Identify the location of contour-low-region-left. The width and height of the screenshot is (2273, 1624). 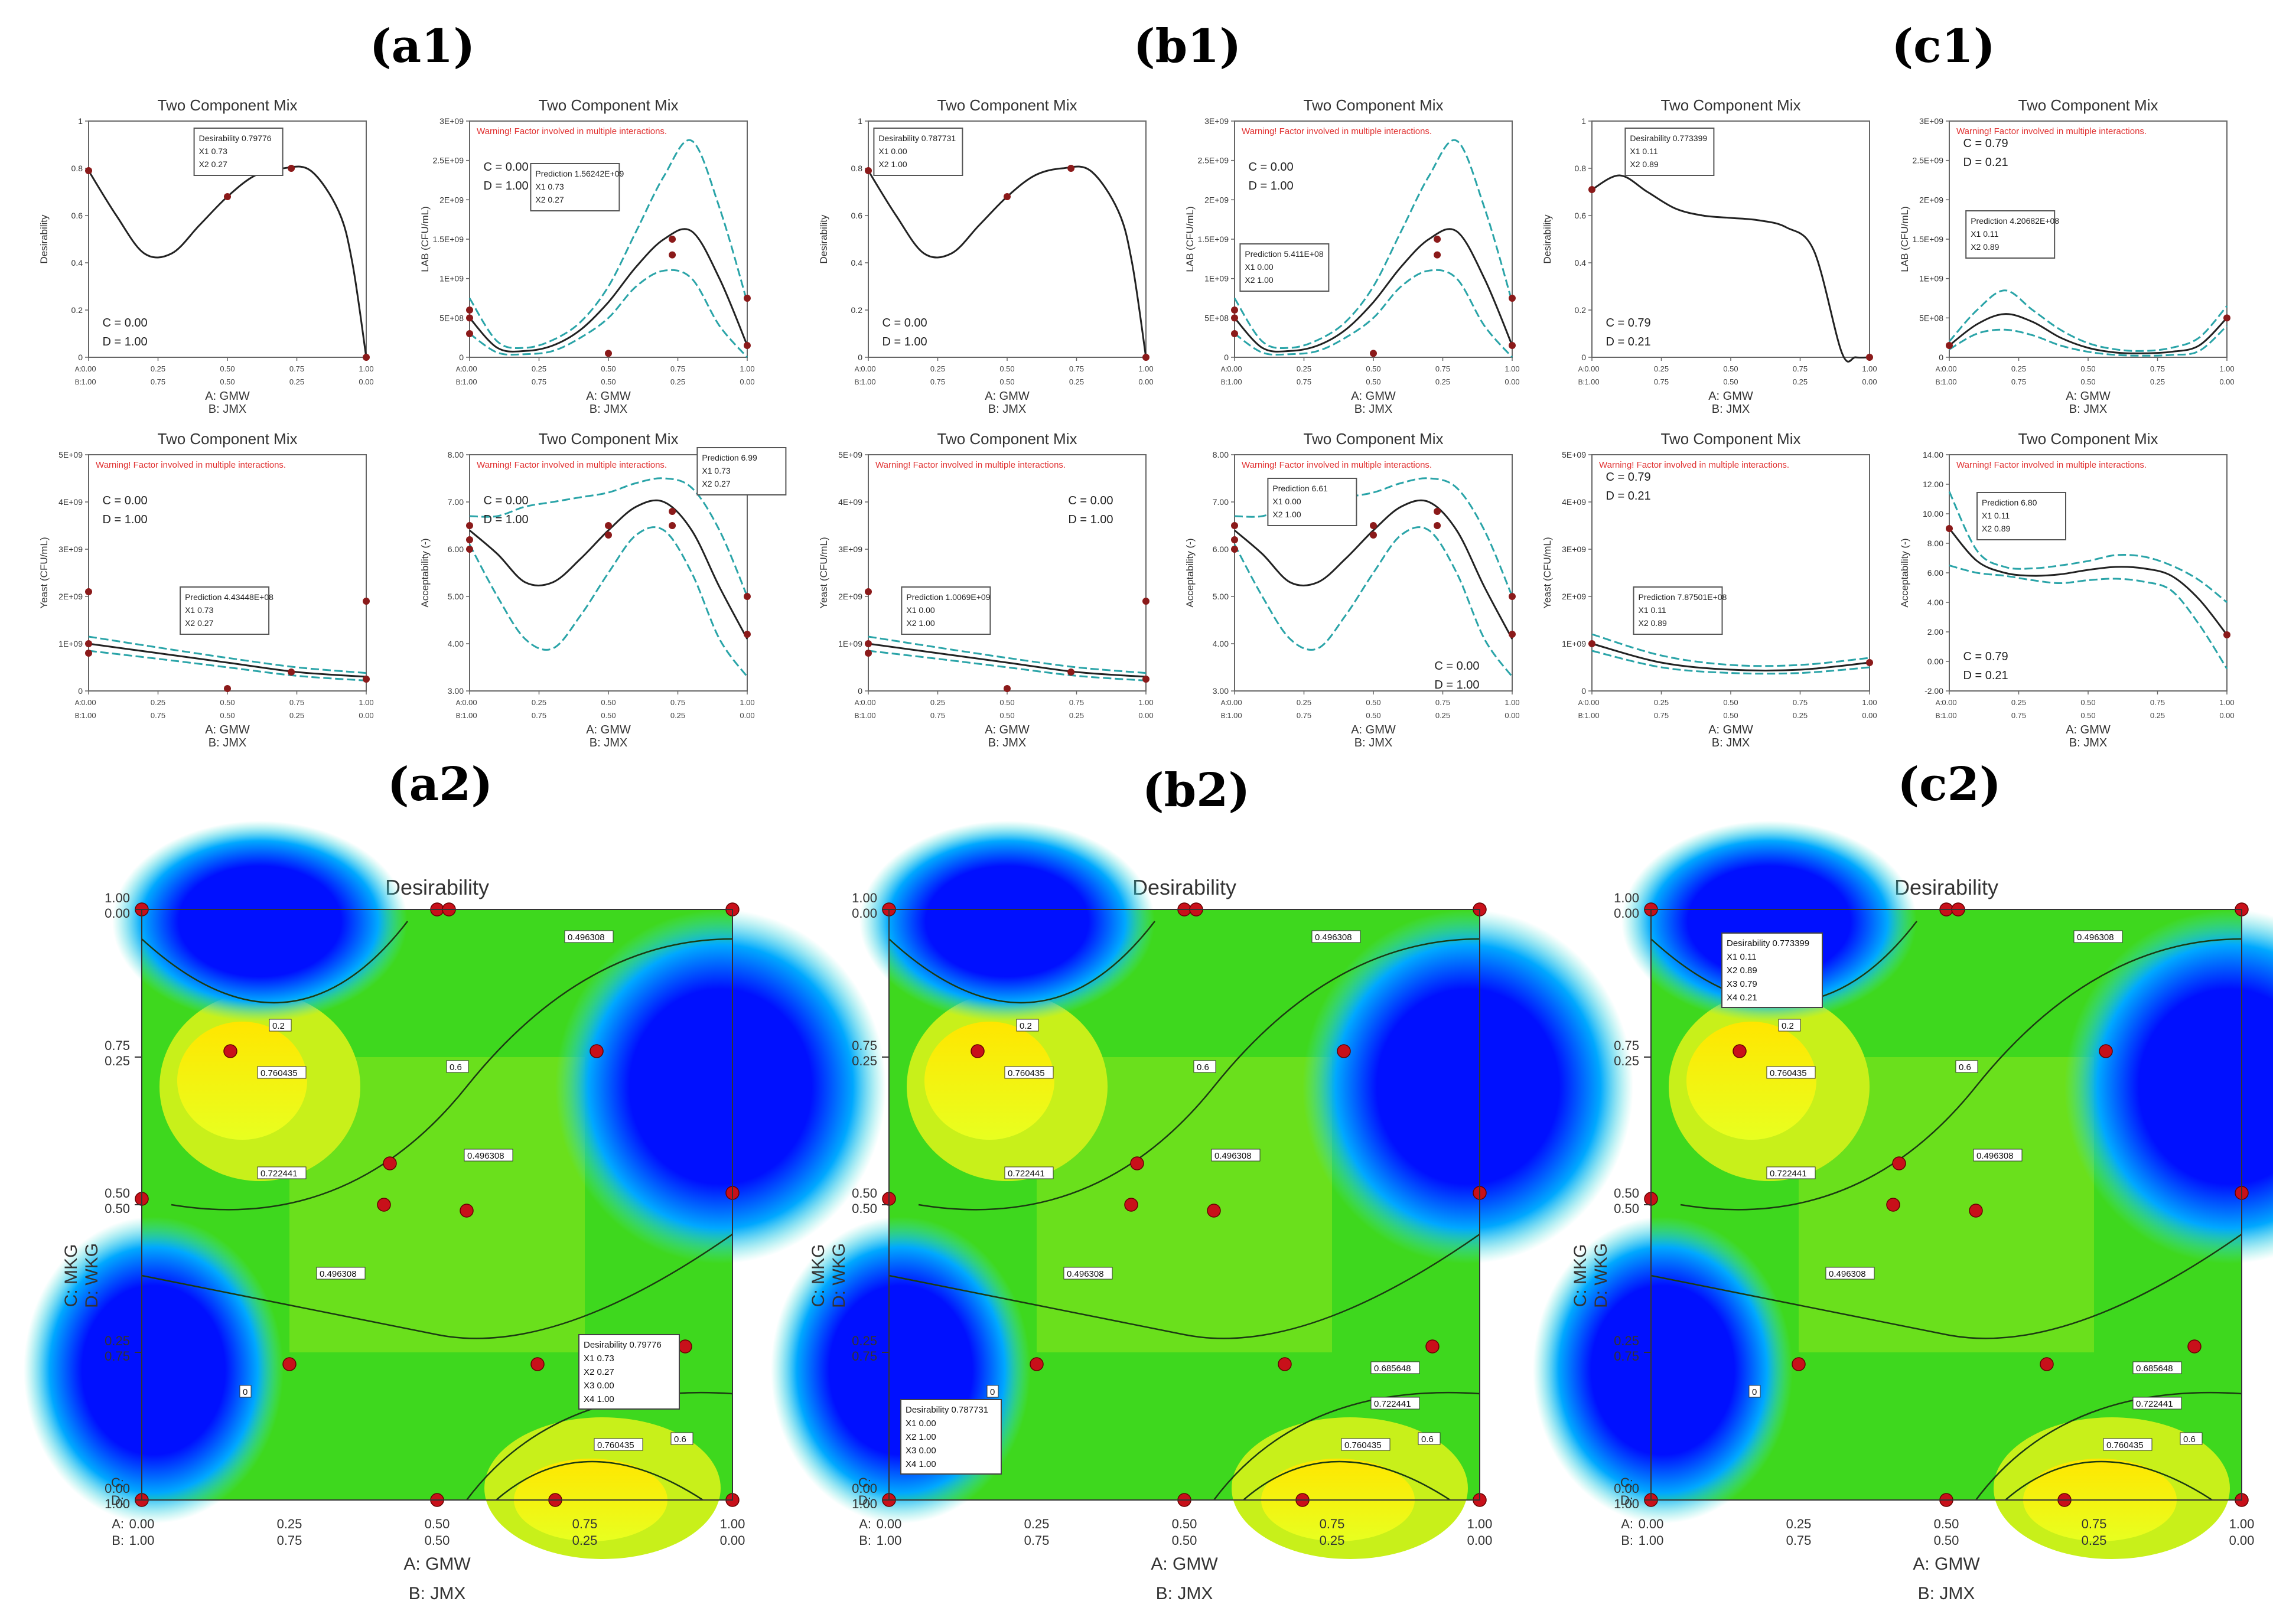
(1663, 1370).